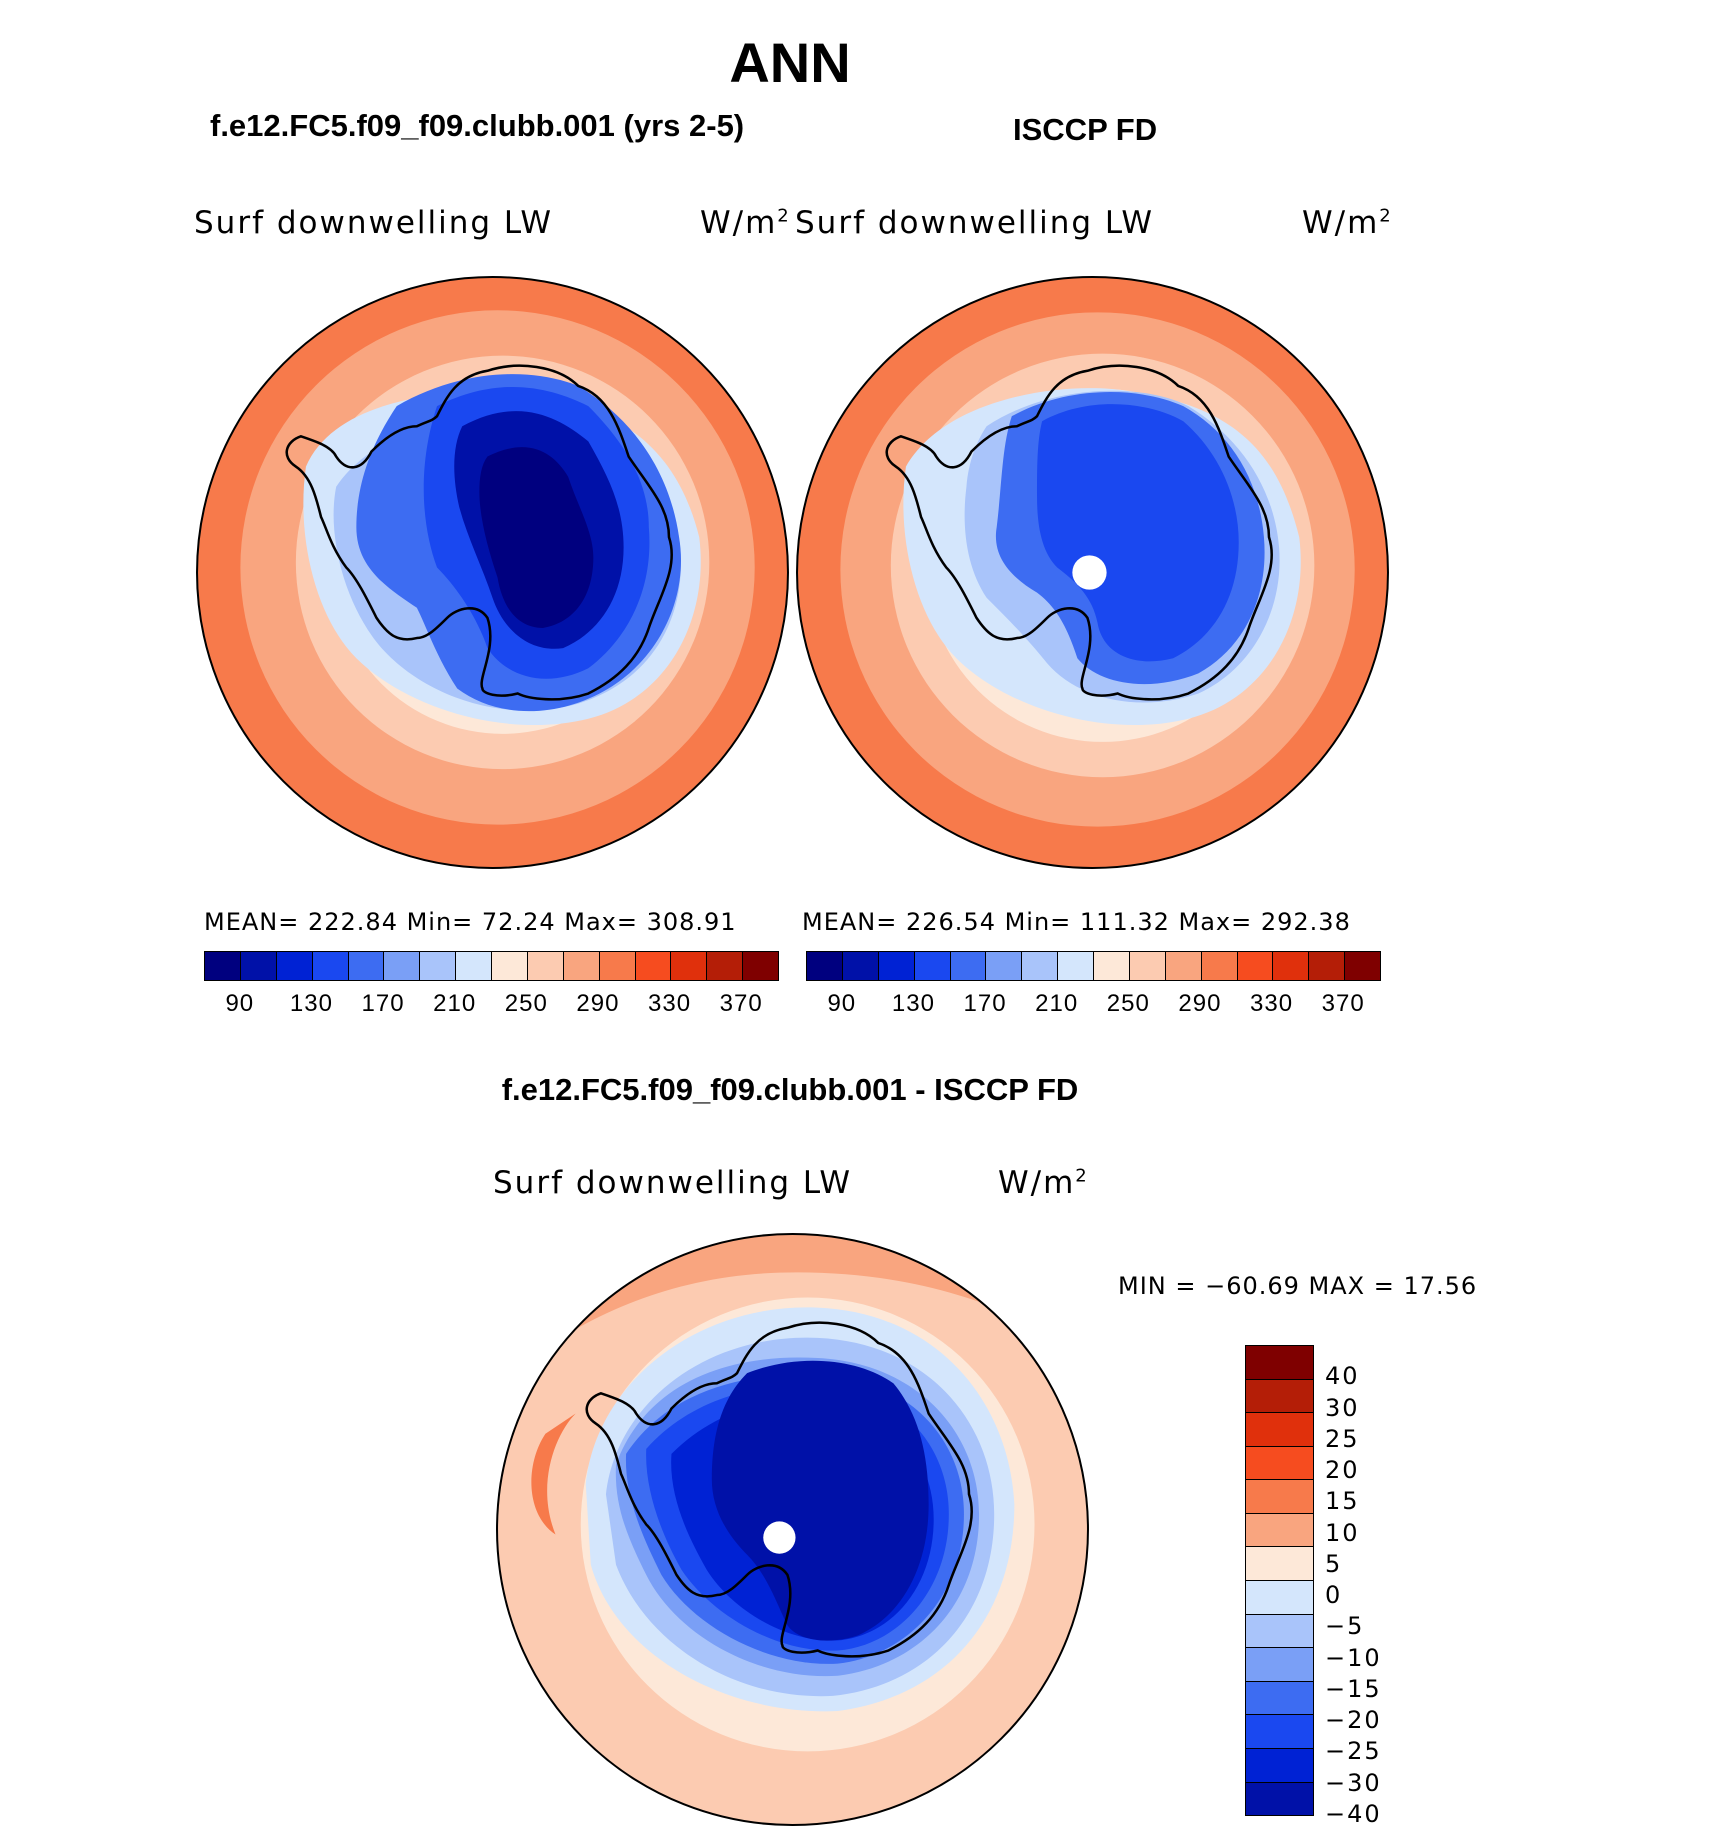 This screenshot has height=1840, width=1710. What do you see at coordinates (1043, 1183) in the screenshot?
I see `diff-units-label: W/m2` at bounding box center [1043, 1183].